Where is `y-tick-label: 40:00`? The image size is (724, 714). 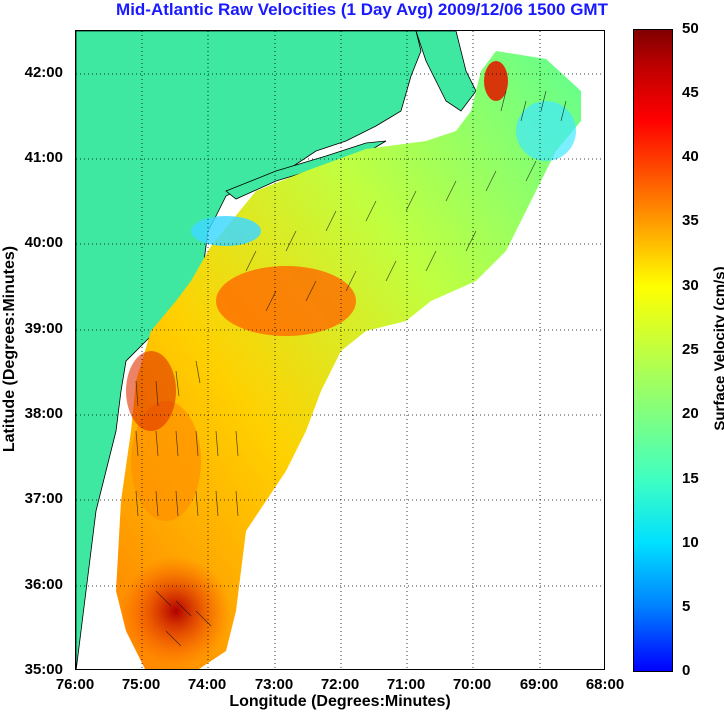
y-tick-label: 40:00 is located at coordinates (43, 242).